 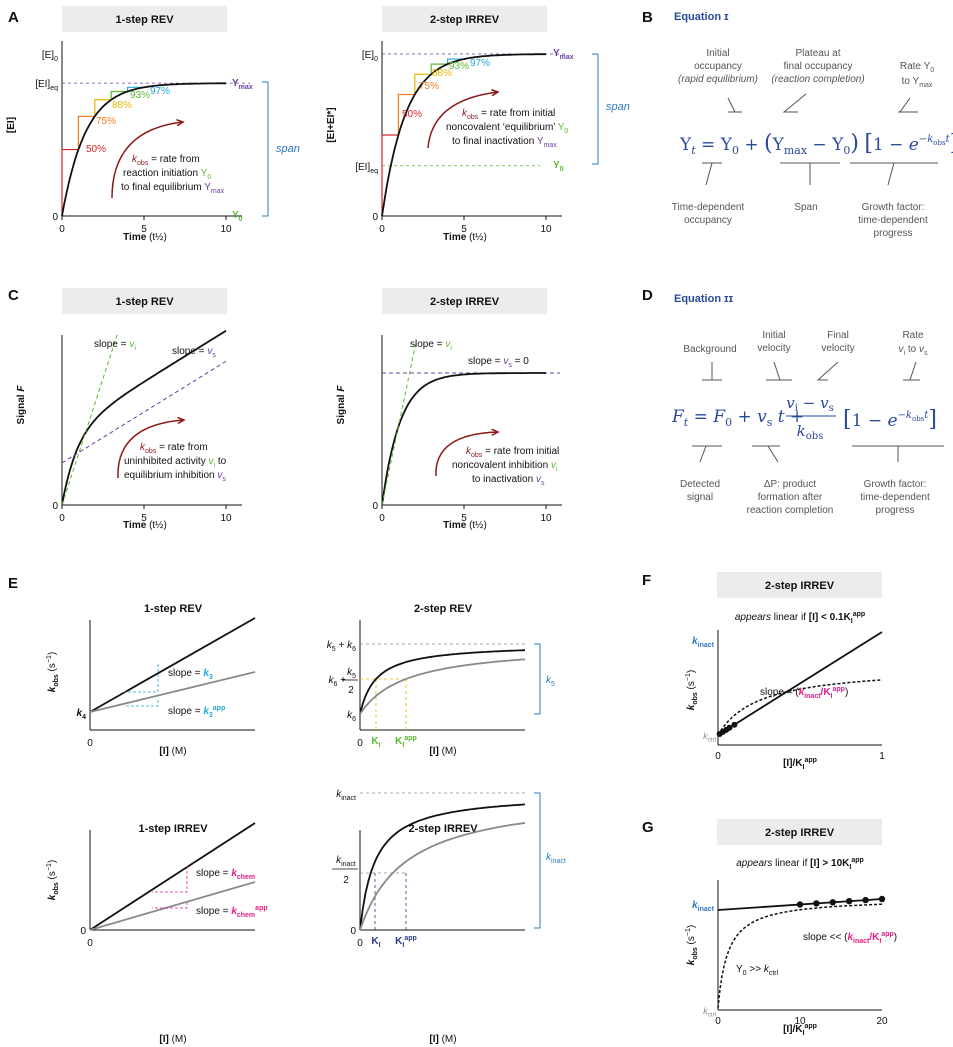 I want to click on e3-title: 1-step IRREV, so click(x=173, y=829).